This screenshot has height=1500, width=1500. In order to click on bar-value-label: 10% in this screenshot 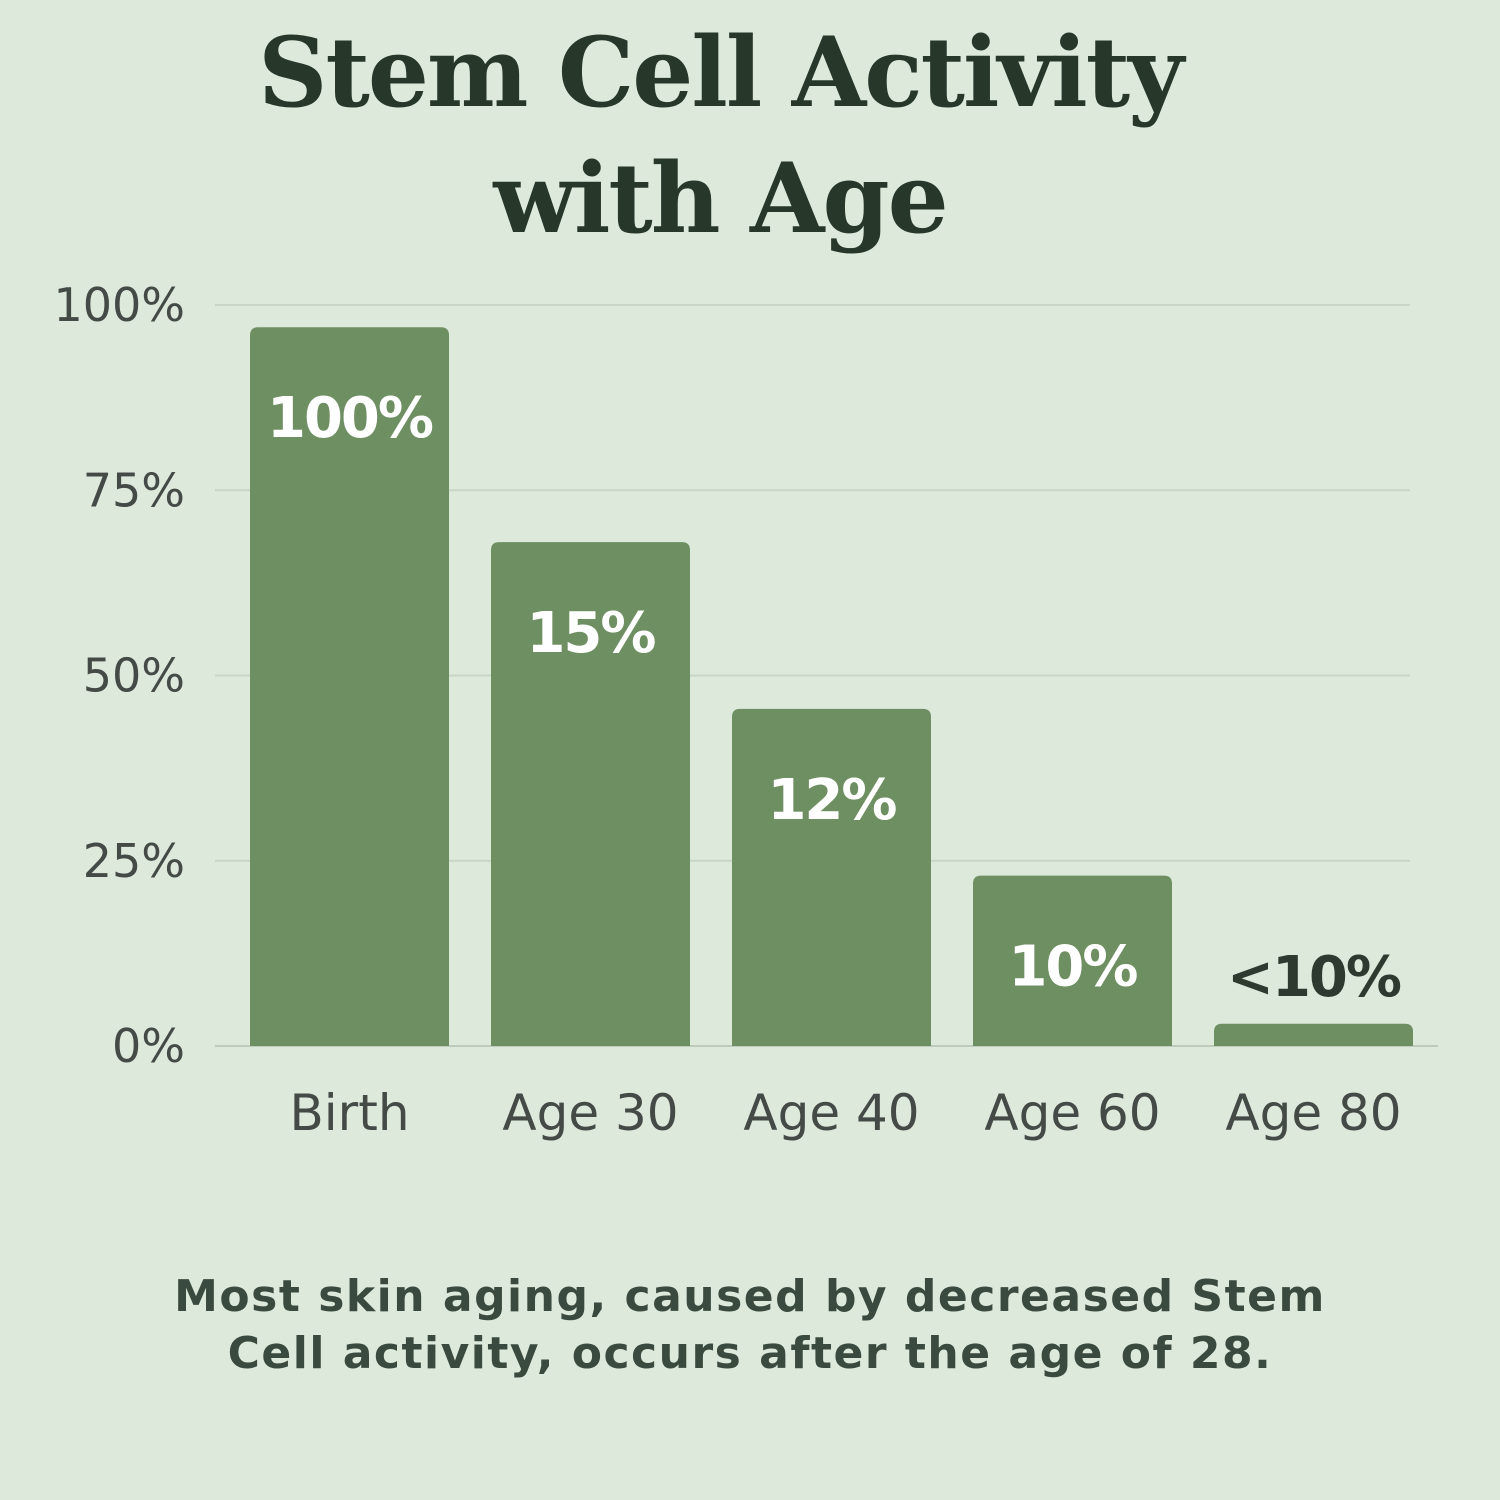, I will do `click(1072, 967)`.